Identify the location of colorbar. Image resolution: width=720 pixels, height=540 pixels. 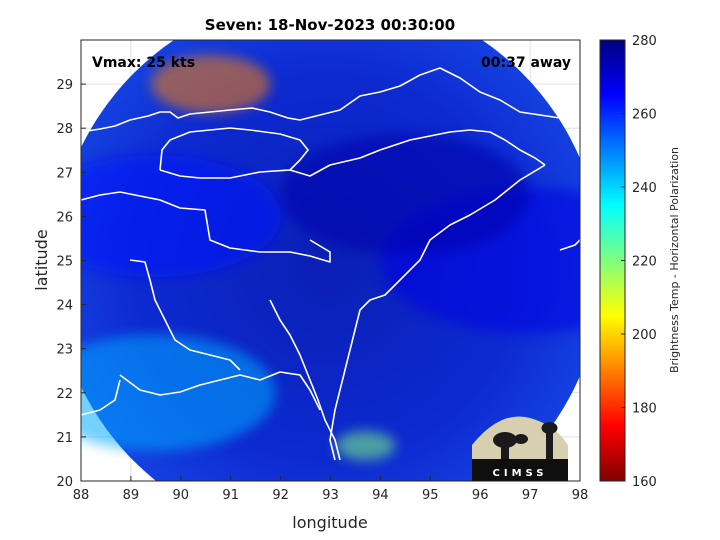
(612, 260).